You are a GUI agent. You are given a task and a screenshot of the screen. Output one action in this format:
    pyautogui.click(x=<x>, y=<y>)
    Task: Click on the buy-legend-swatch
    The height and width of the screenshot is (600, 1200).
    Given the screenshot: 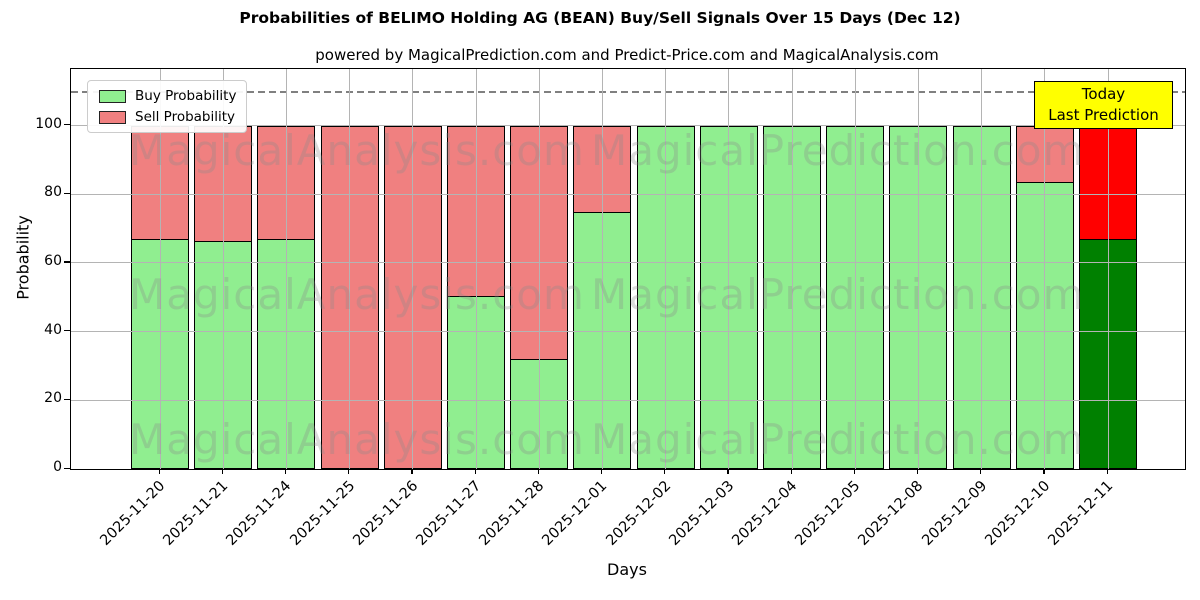 What is the action you would take?
    pyautogui.click(x=112, y=96)
    